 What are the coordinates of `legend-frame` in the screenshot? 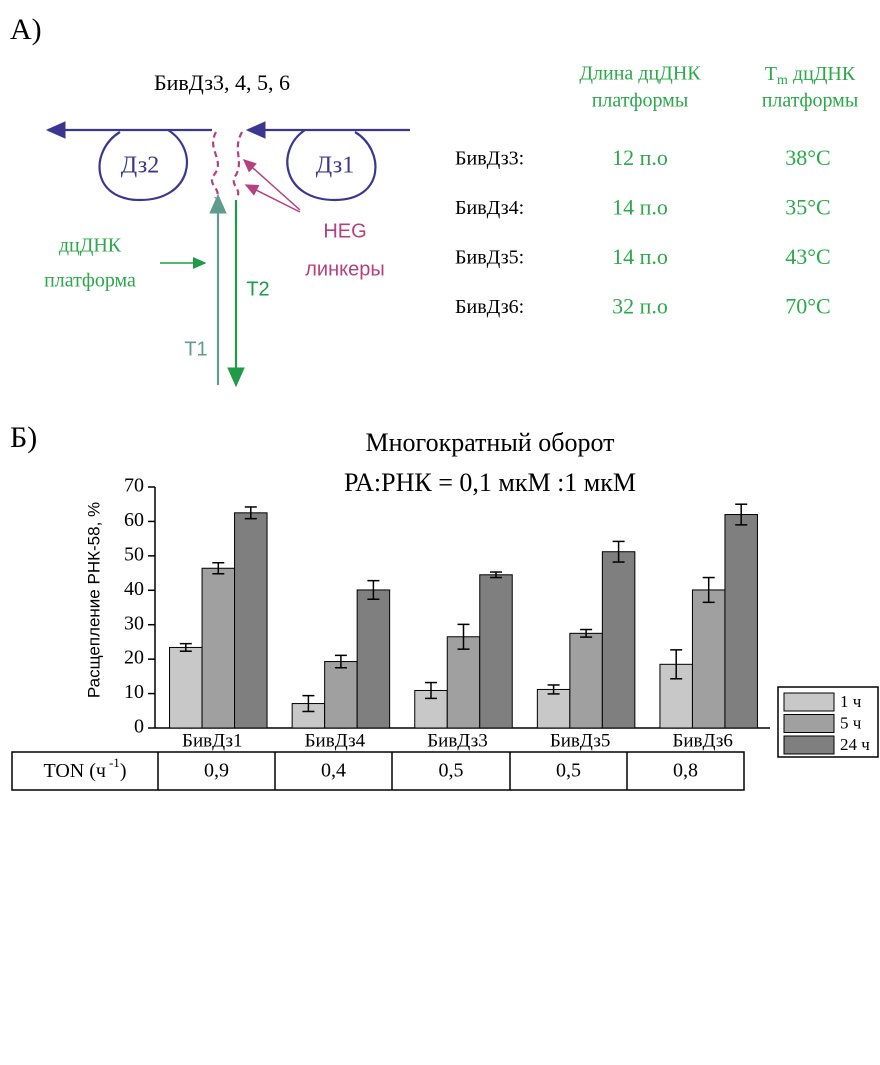 It's located at (828, 722).